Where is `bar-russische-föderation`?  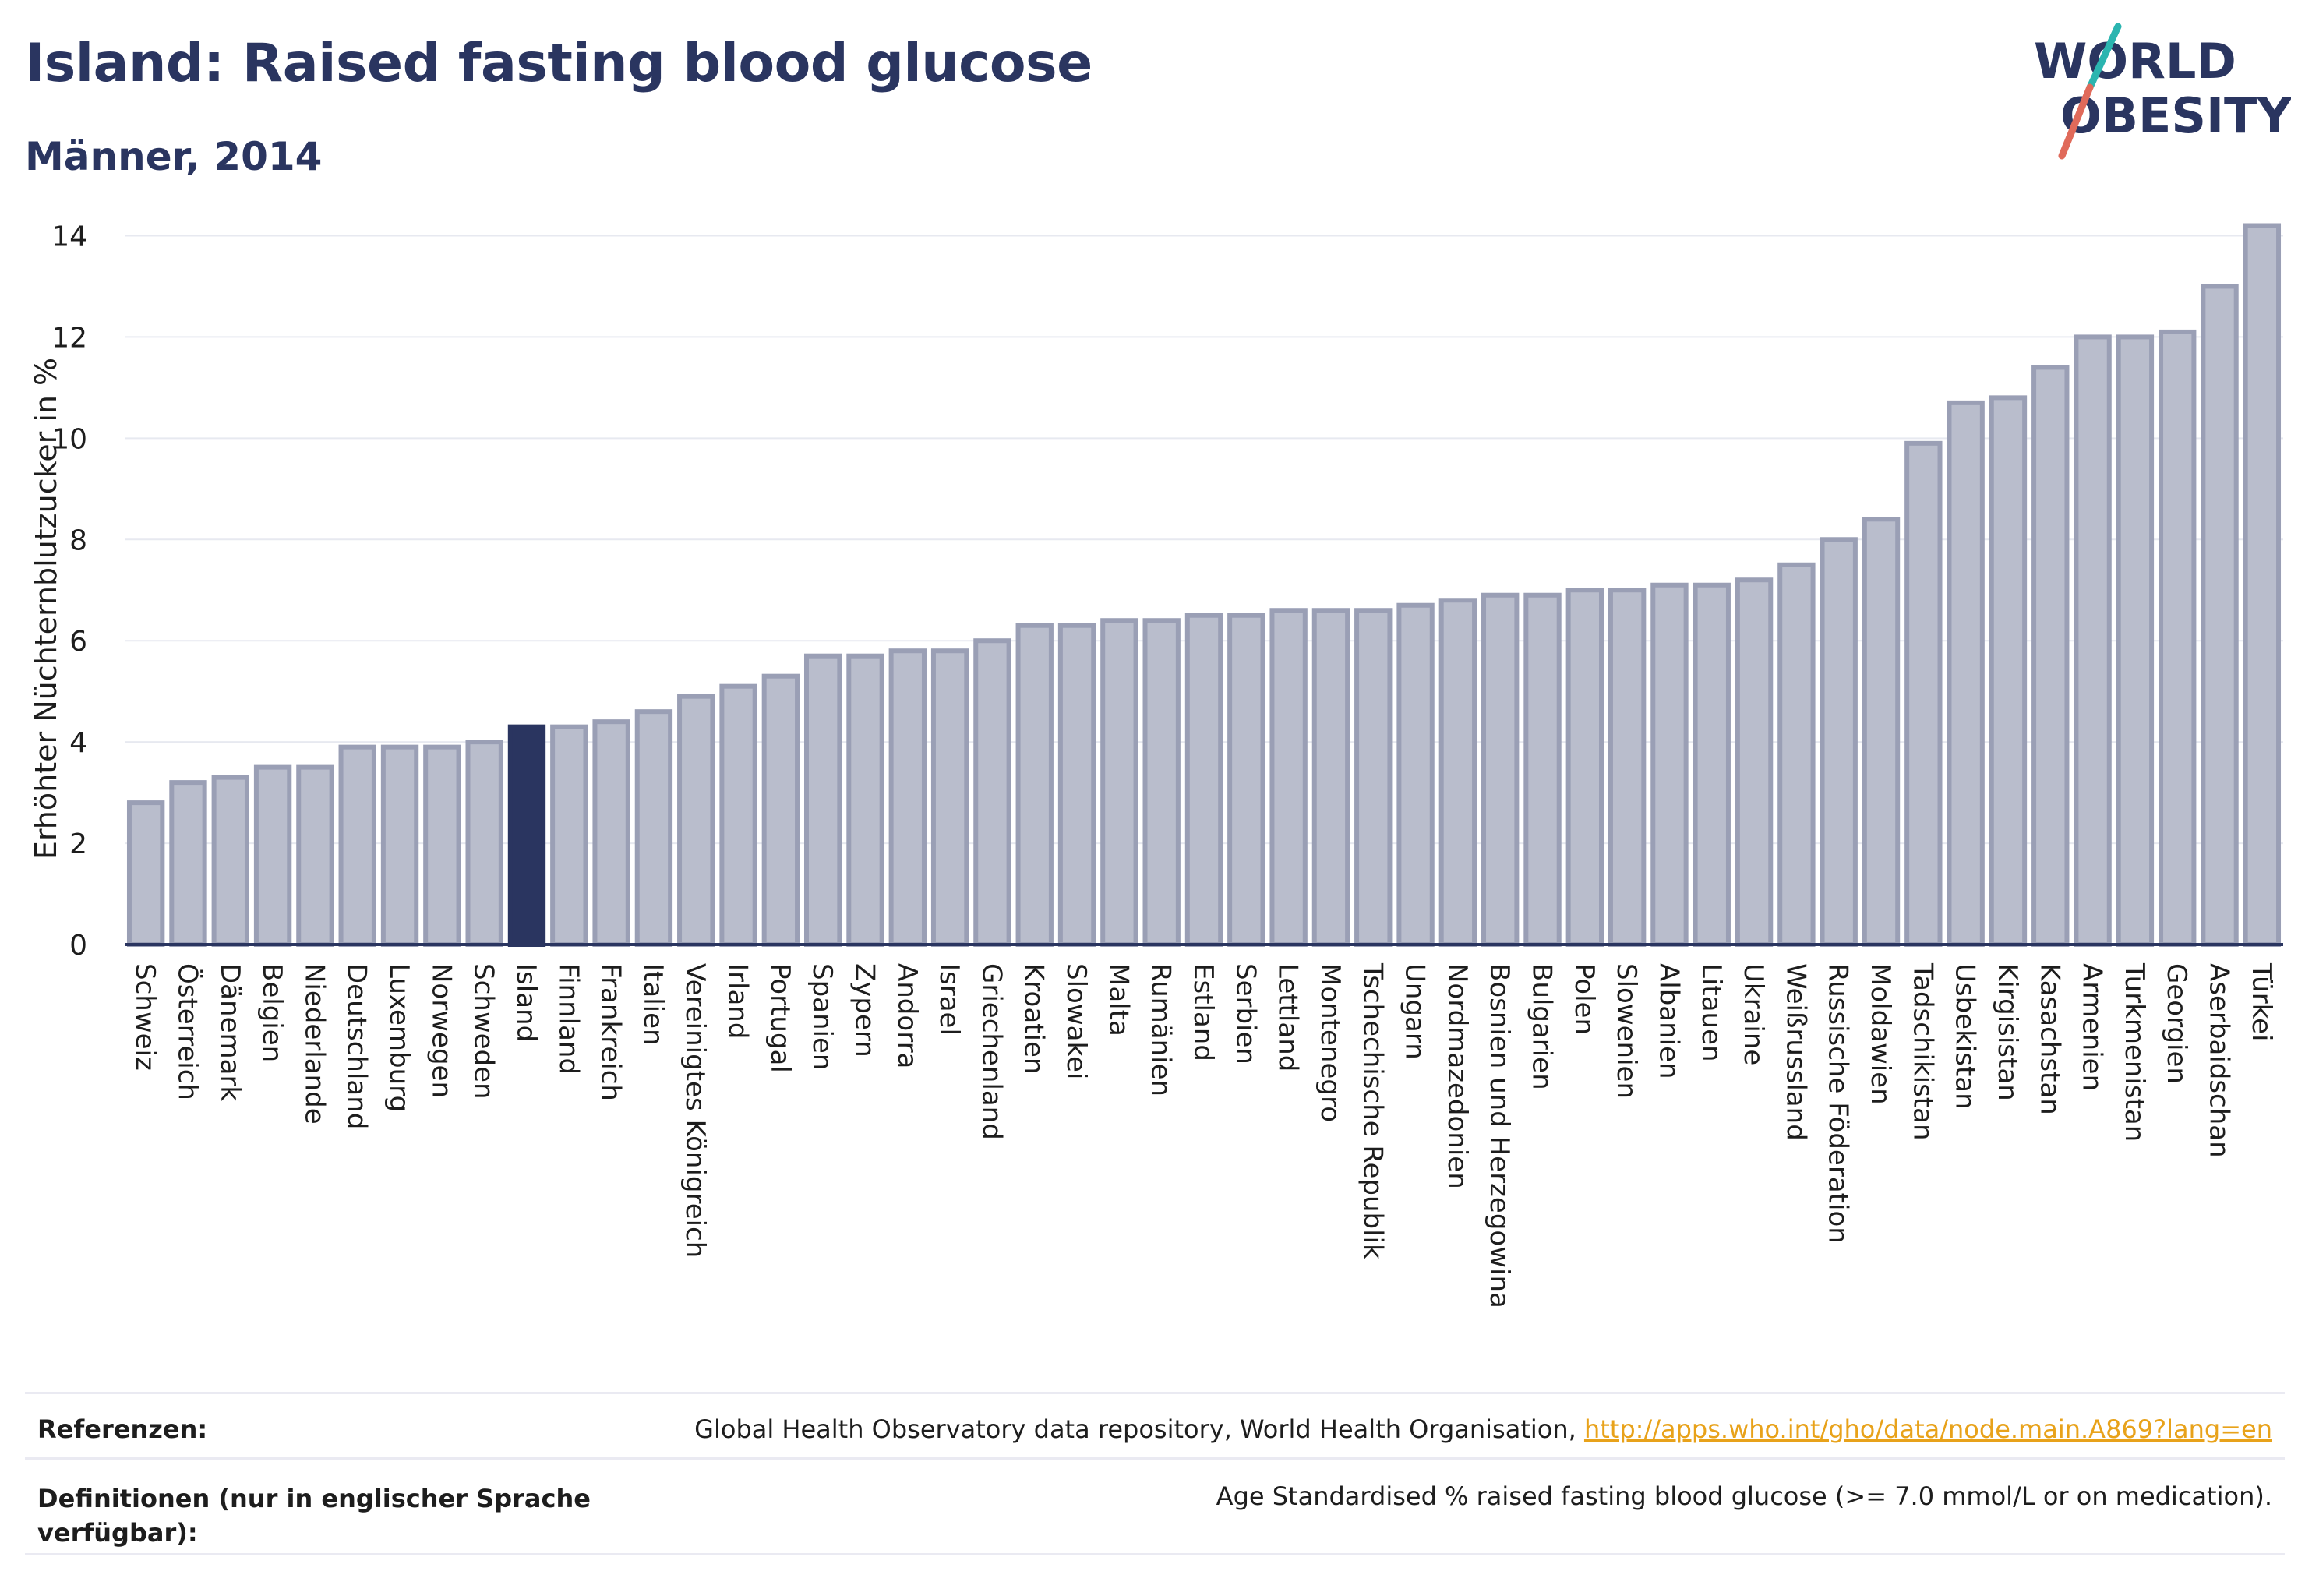
bar-russische-föderation is located at coordinates (1839, 742).